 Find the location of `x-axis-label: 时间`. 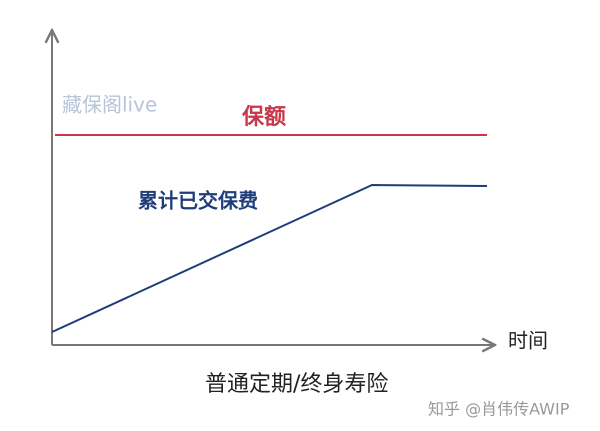

x-axis-label: 时间 is located at coordinates (528, 341).